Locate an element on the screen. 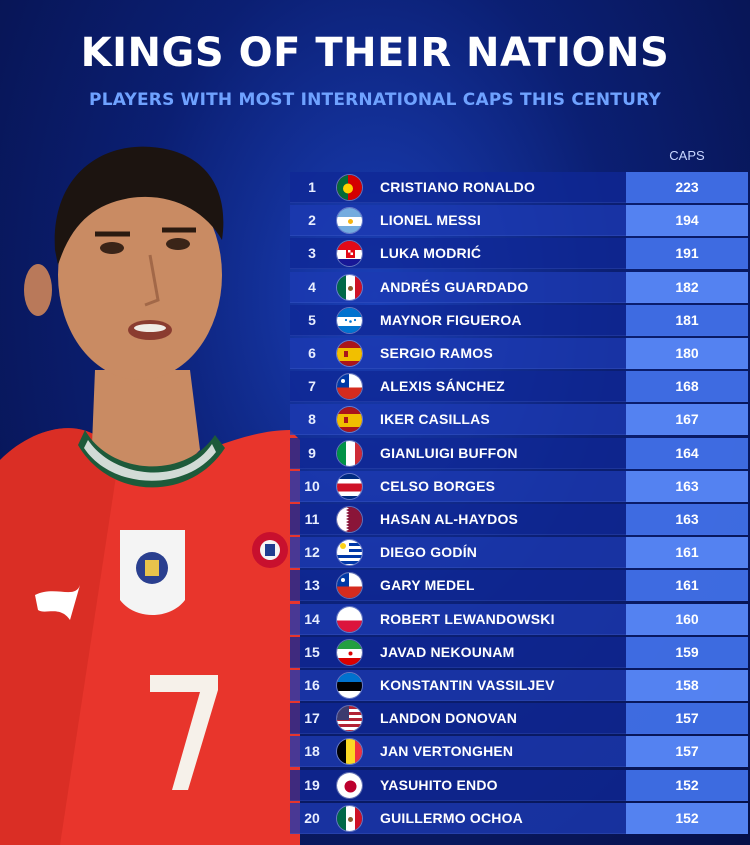 The height and width of the screenshot is (845, 750). rank-cell: 10 is located at coordinates (312, 485).